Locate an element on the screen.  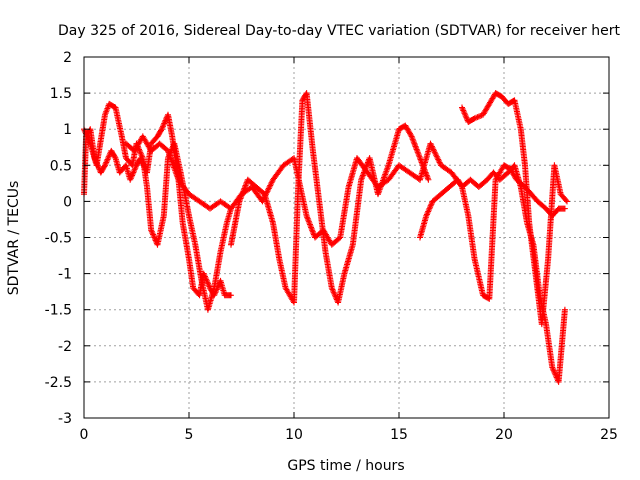
x-tick-label: 20 is located at coordinates (504, 435).